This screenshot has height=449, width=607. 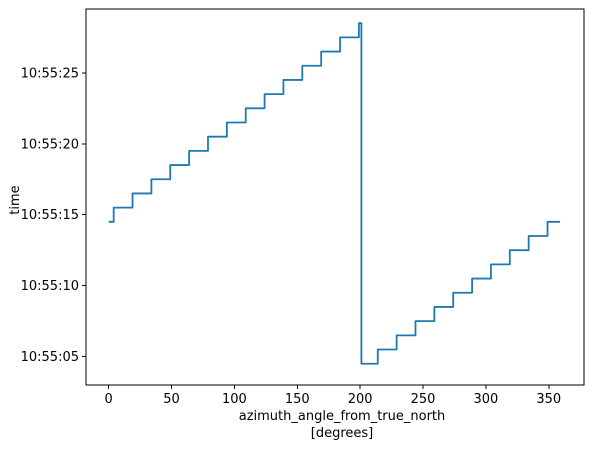 I want to click on x-tick-label: 50, so click(x=171, y=399).